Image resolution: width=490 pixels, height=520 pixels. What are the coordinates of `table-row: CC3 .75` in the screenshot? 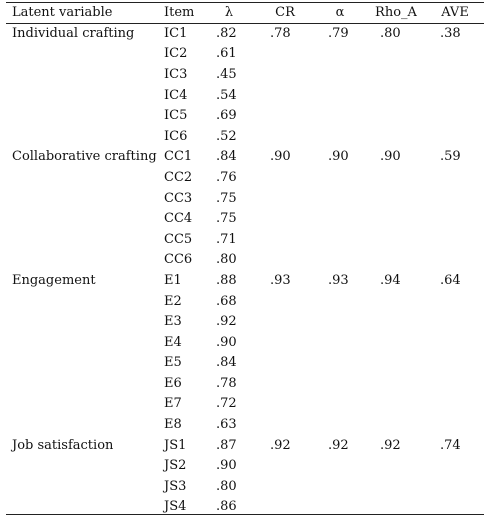 It's located at (245, 198).